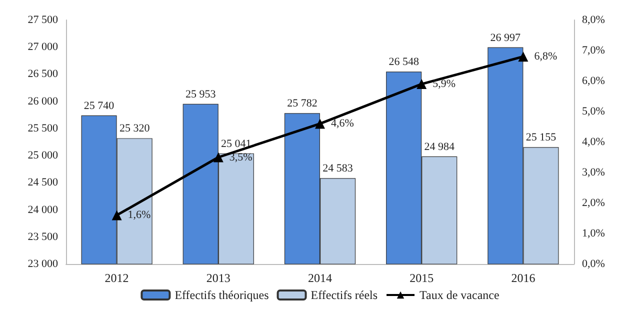  What do you see at coordinates (342, 124) in the screenshot?
I see `data-label: 4,6%` at bounding box center [342, 124].